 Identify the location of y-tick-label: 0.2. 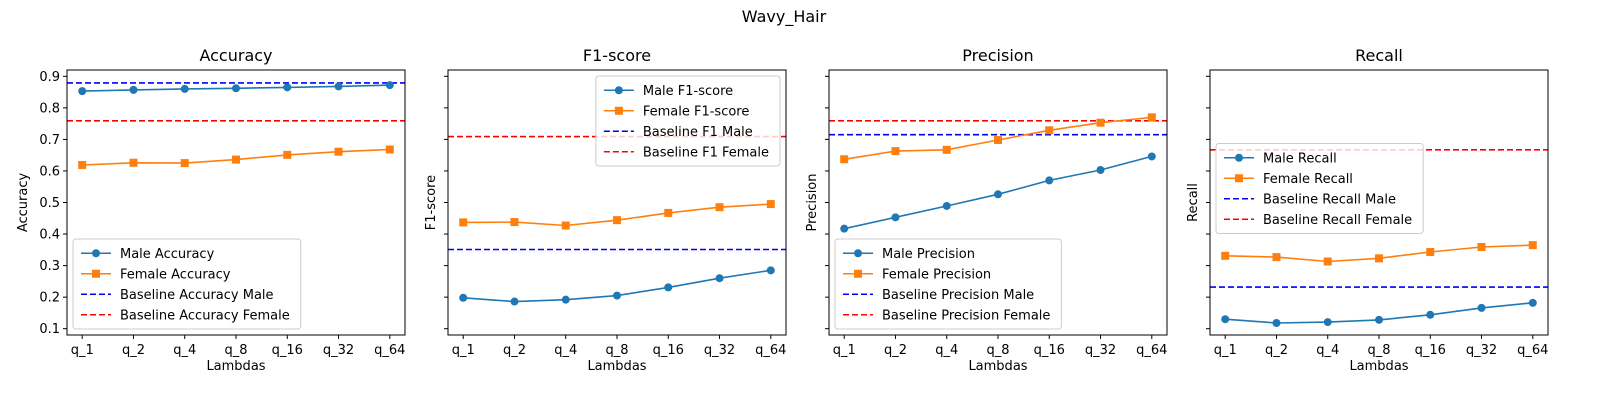
(49, 298).